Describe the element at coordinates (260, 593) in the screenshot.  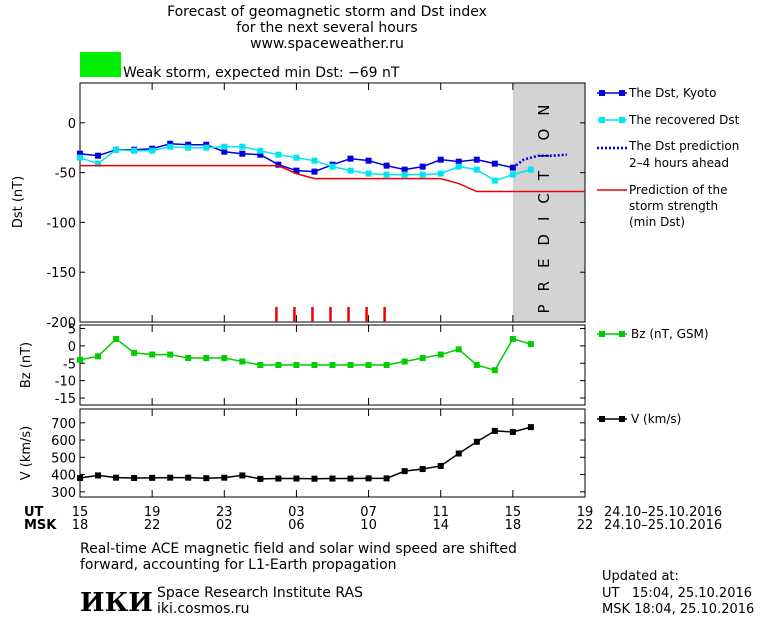
I see `institute-name: Space Research Institute RAS` at that location.